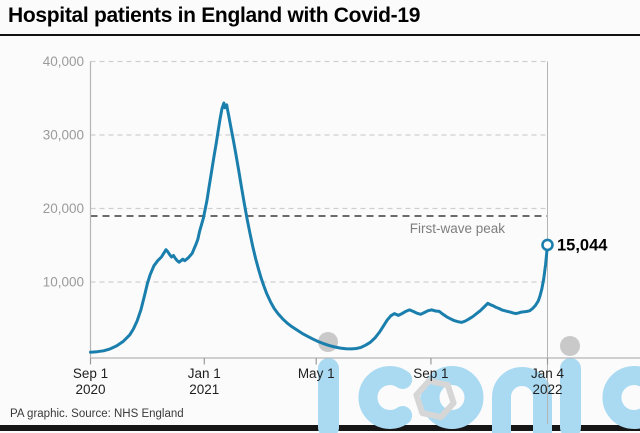 The width and height of the screenshot is (640, 433). I want to click on y-axis-label: 30,000, so click(63, 135).